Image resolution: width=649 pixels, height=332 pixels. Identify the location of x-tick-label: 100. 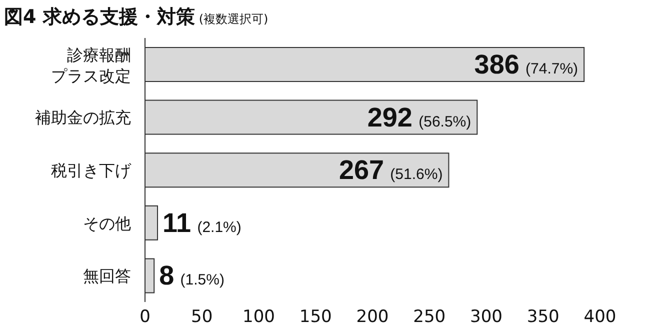
(258, 317).